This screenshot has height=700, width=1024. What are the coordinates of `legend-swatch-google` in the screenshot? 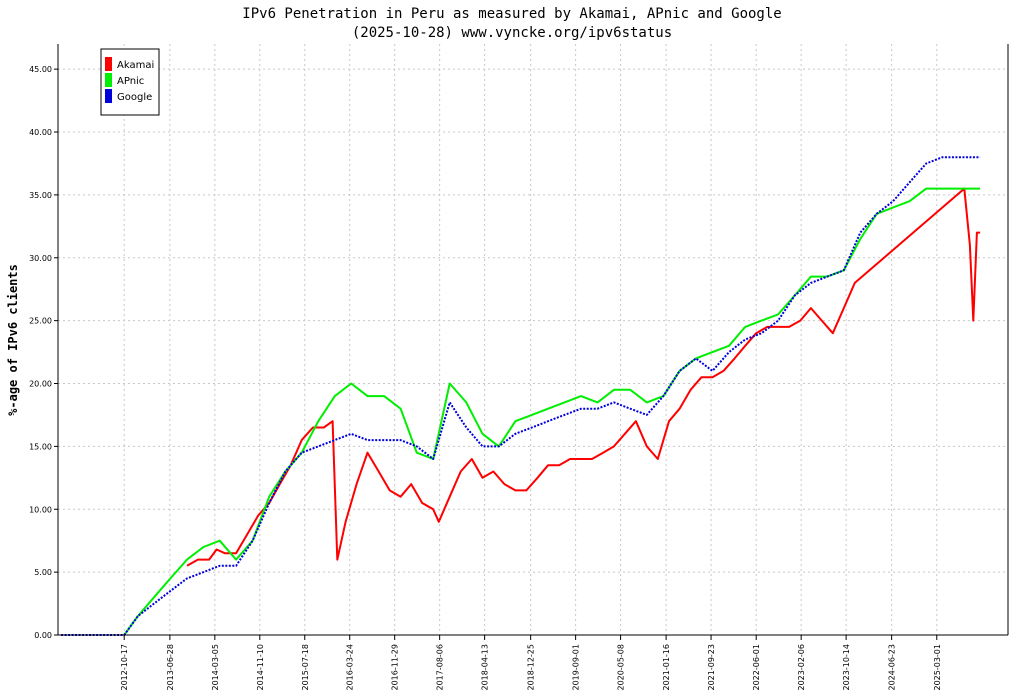 It's located at (108, 96).